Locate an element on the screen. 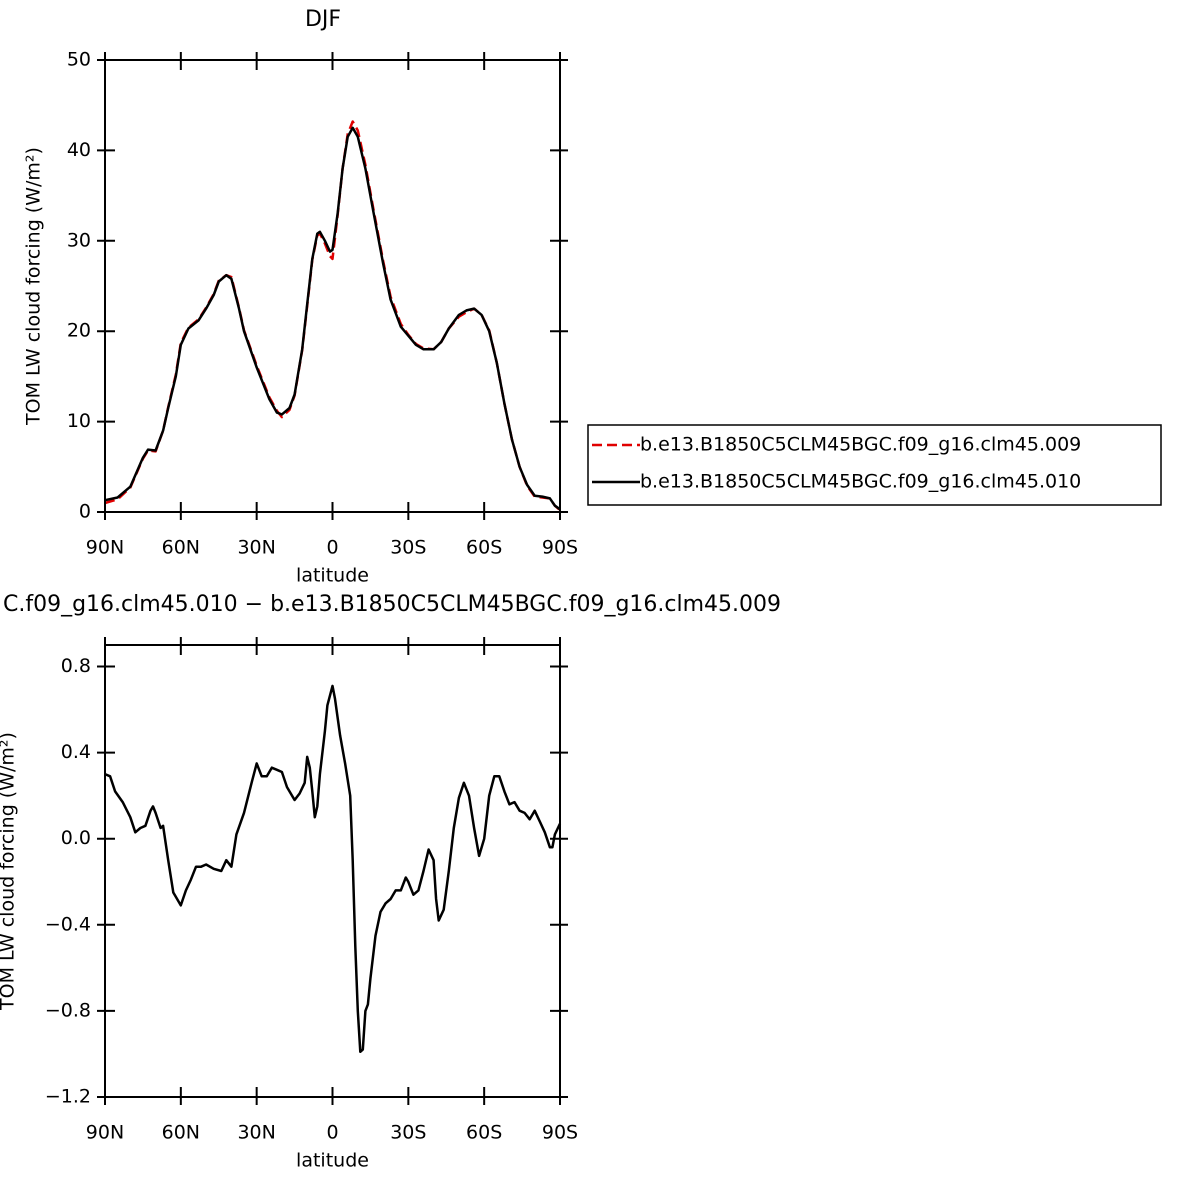 The width and height of the screenshot is (1183, 1180). y-tick-label: 0.4 is located at coordinates (76, 752).